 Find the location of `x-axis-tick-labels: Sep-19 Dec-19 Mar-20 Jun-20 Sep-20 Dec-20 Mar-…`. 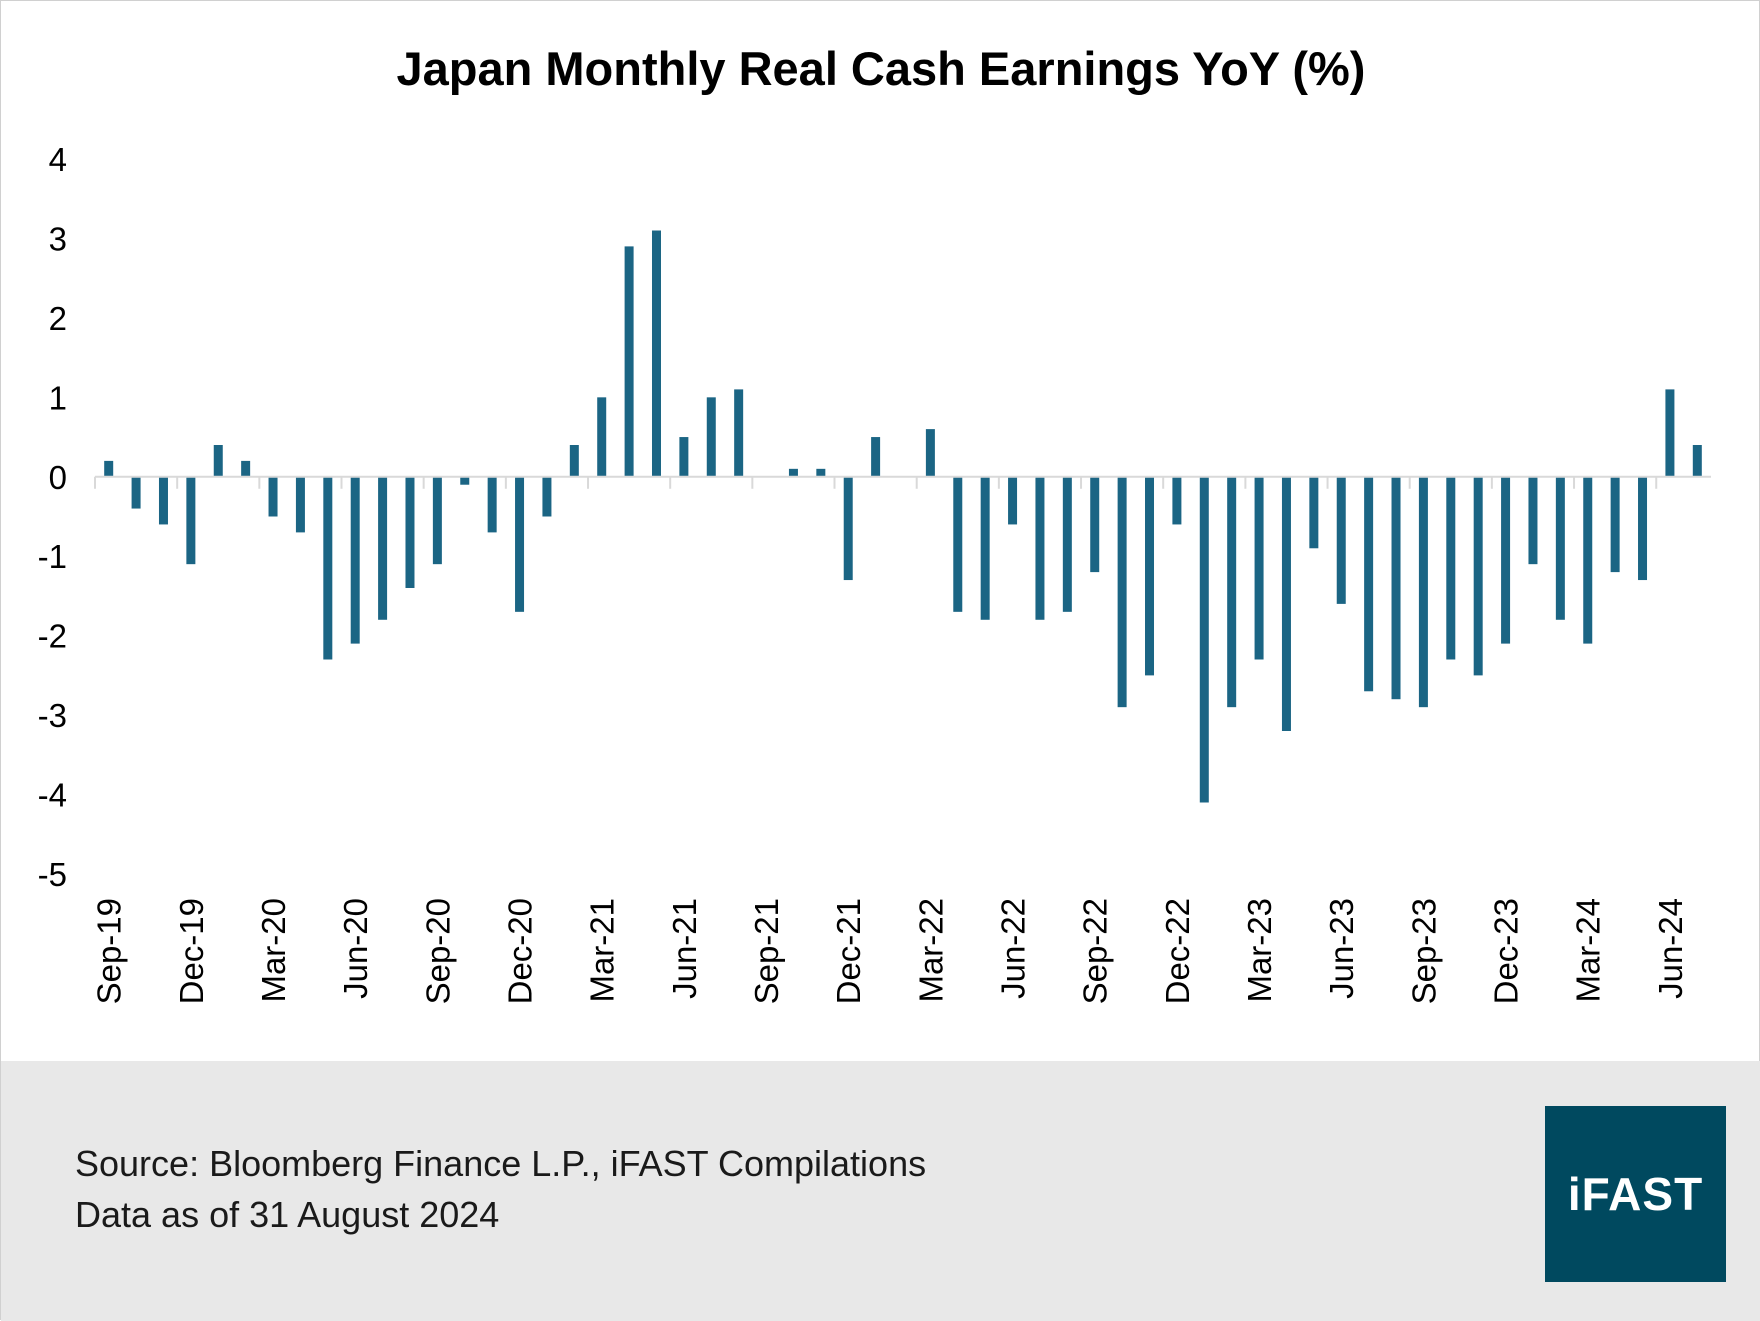

x-axis-tick-labels: Sep-19 Dec-19 Mar-20 Jun-20 Sep-20 Dec-20 Mar-… is located at coordinates (890, 951).